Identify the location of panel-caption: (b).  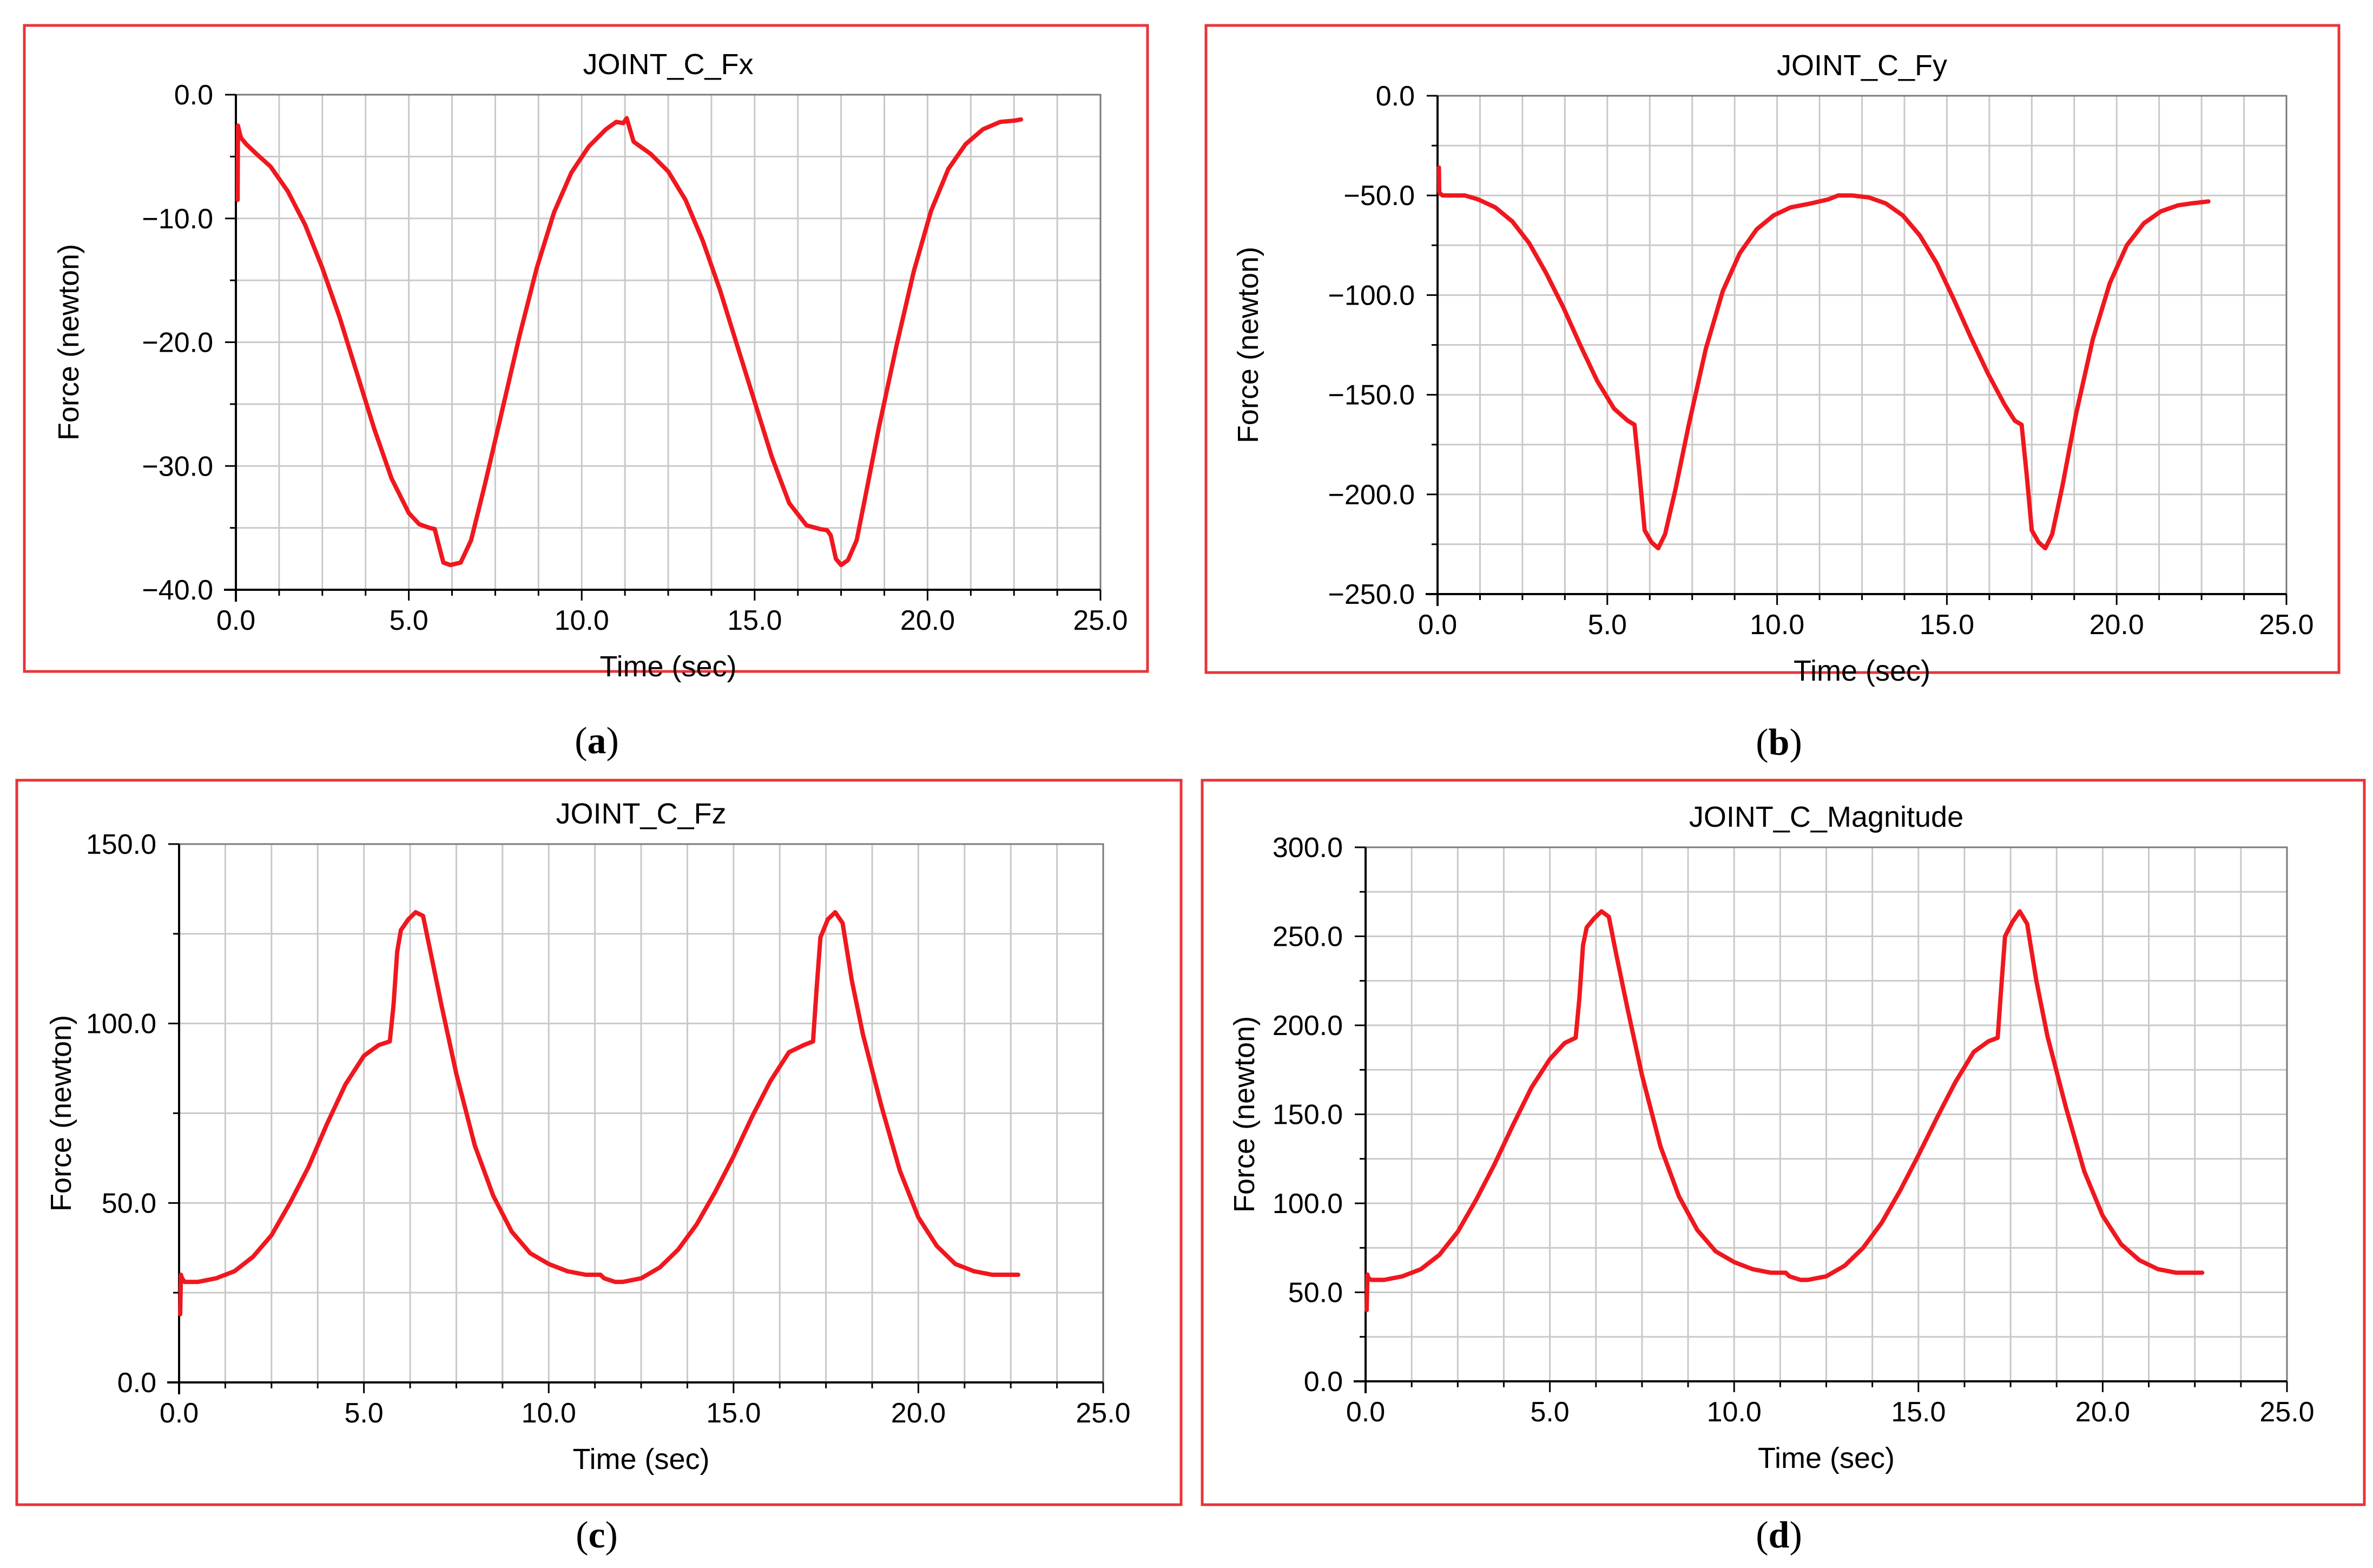
(1779, 742).